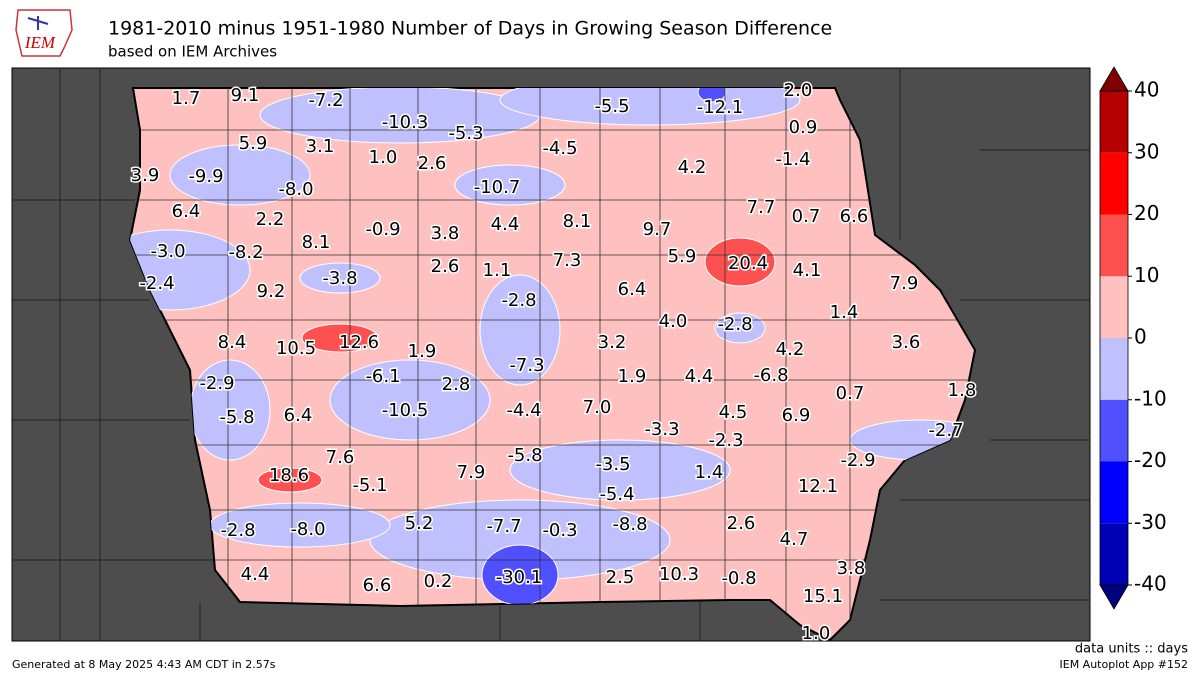  What do you see at coordinates (748, 263) in the screenshot?
I see `station-value: 20.4` at bounding box center [748, 263].